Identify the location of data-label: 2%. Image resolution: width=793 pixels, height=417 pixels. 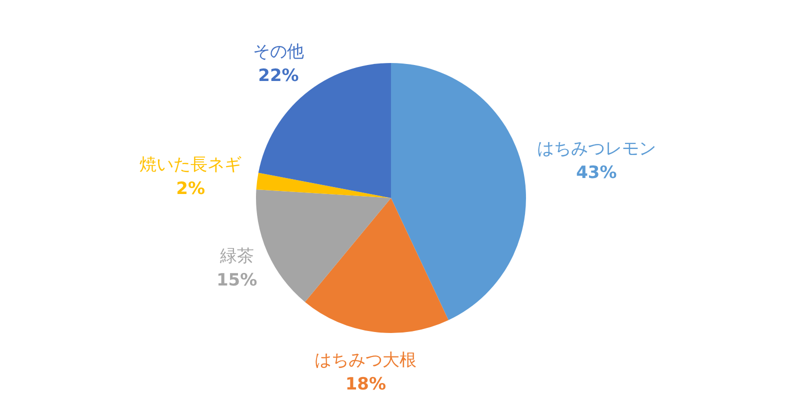
(191, 189).